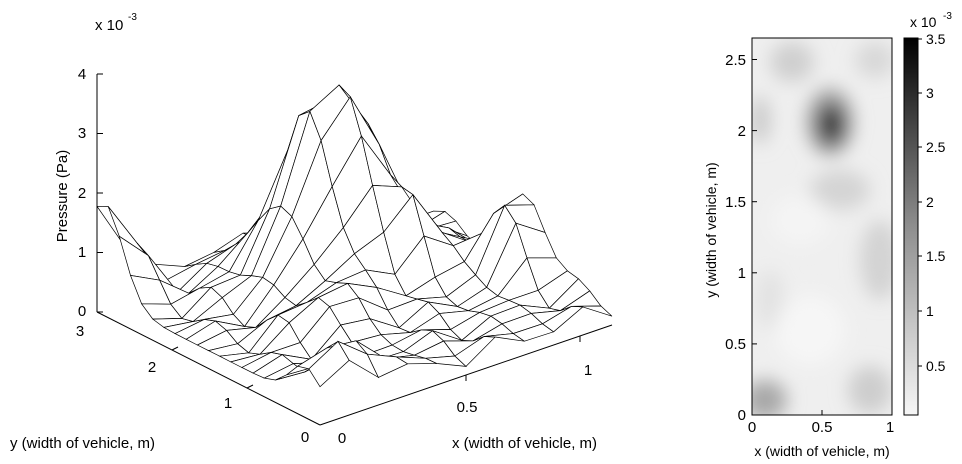 This screenshot has height=464, width=962. What do you see at coordinates (752, 427) in the screenshot?
I see `heatmap-x-tick-0: 0` at bounding box center [752, 427].